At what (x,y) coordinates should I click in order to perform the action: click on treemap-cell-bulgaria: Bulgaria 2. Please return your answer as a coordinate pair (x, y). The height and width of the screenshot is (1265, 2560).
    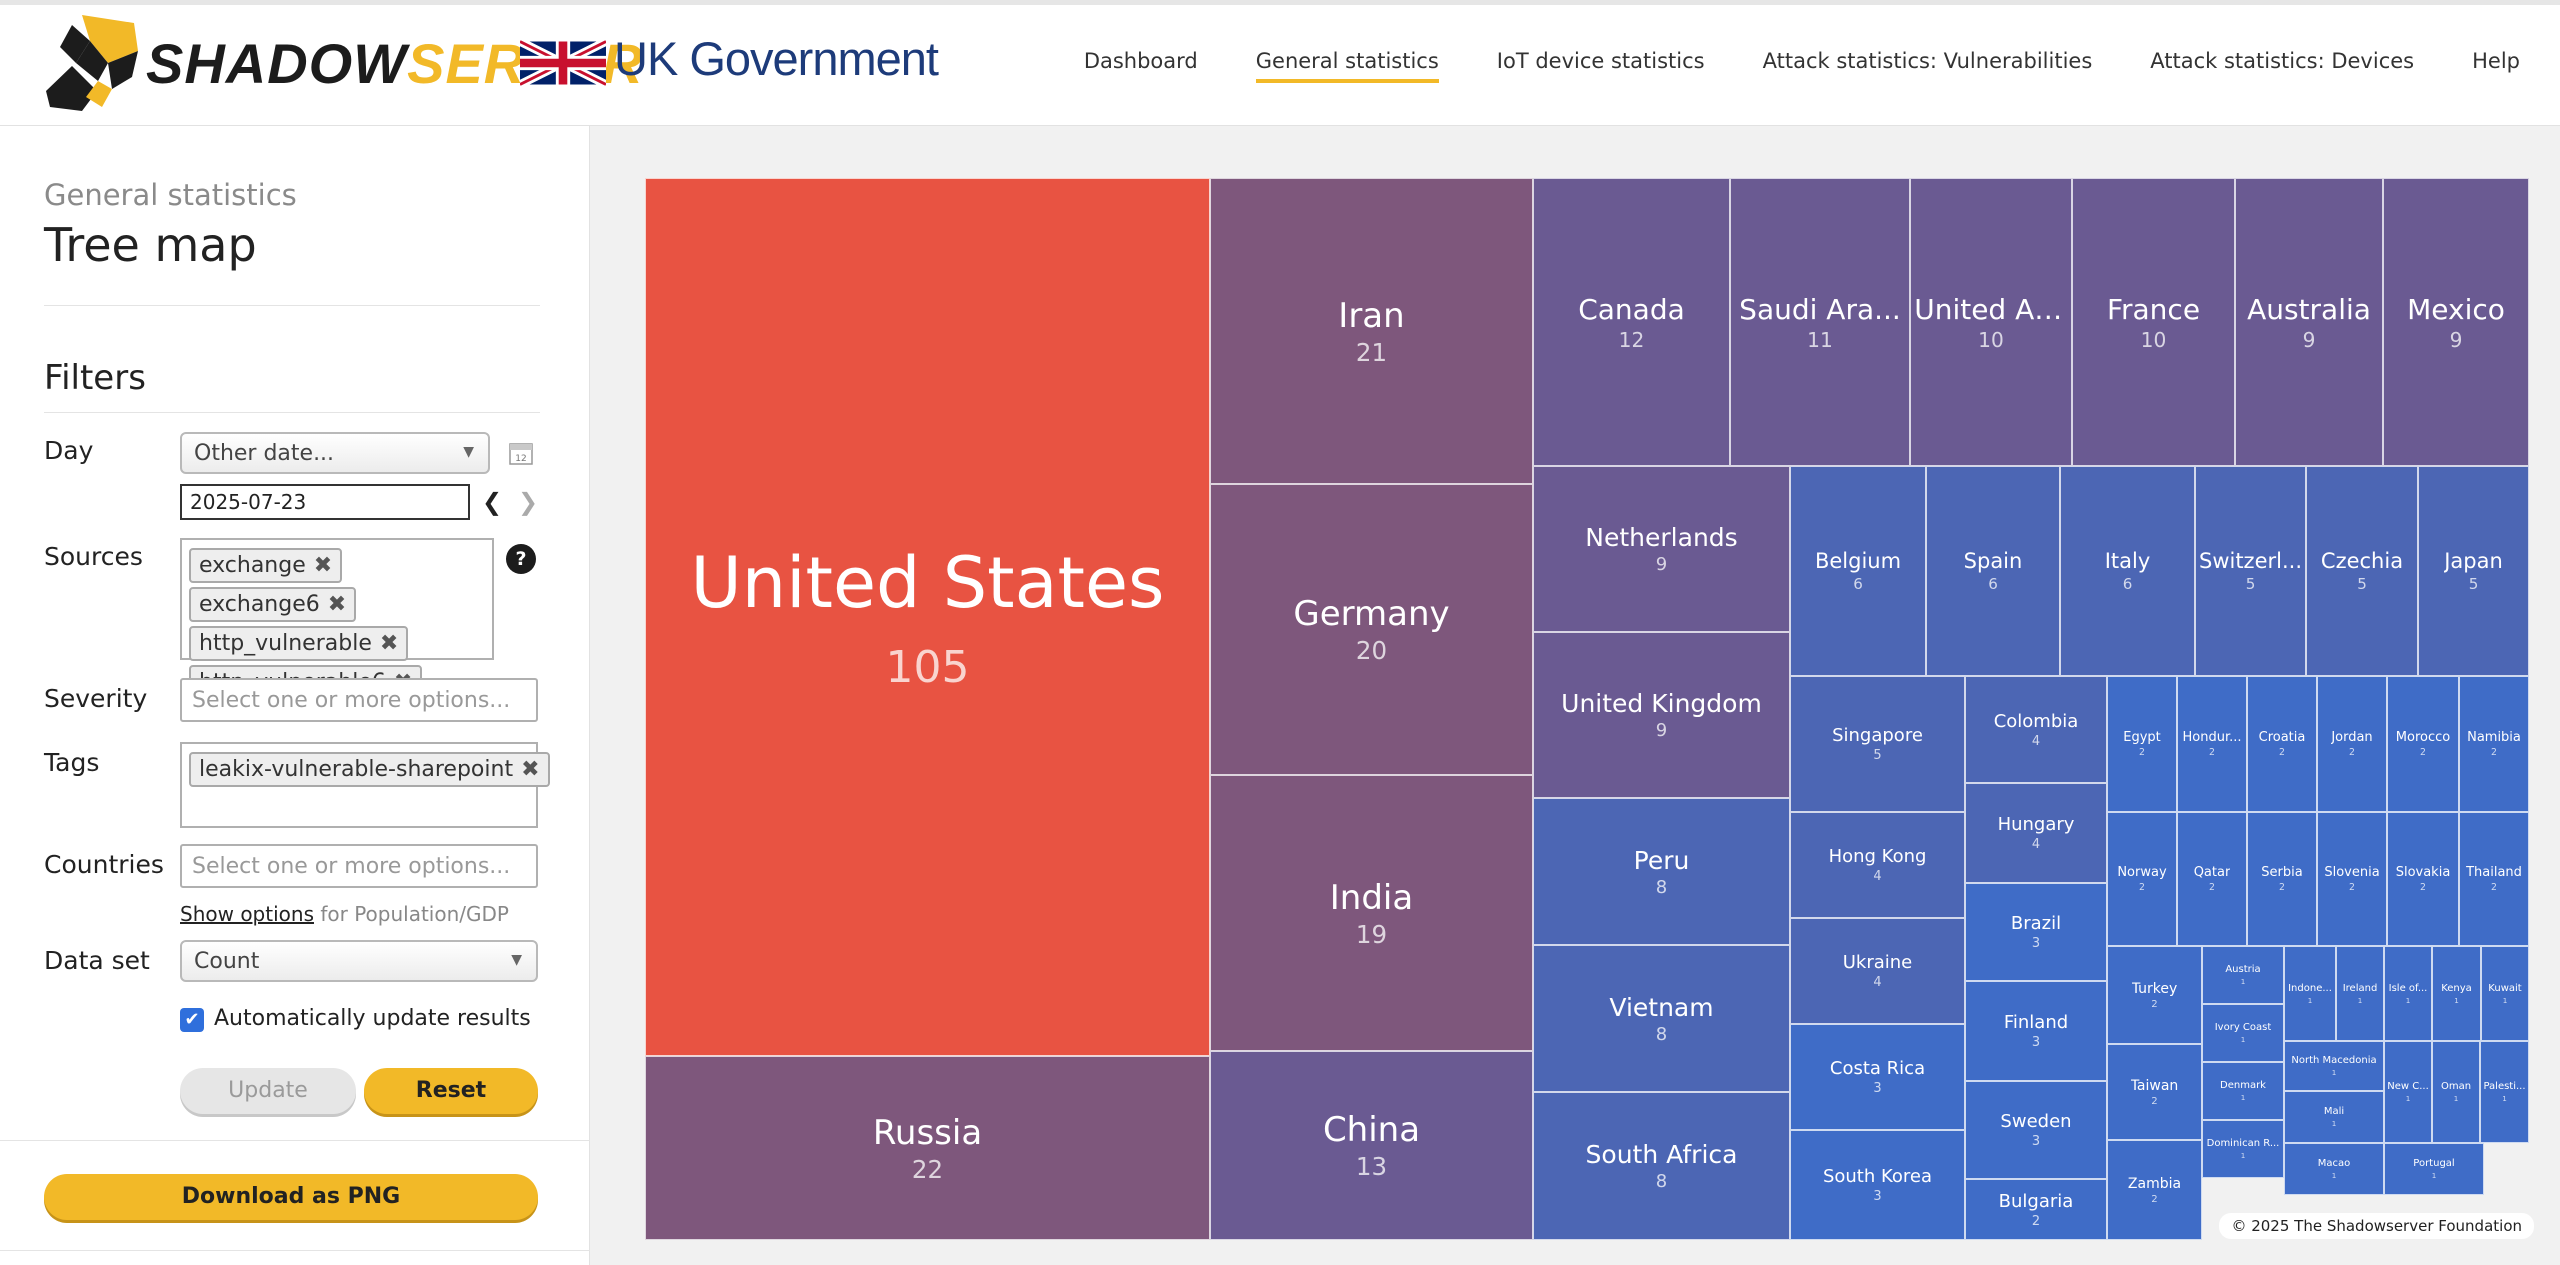
    Looking at the image, I should click on (2036, 1209).